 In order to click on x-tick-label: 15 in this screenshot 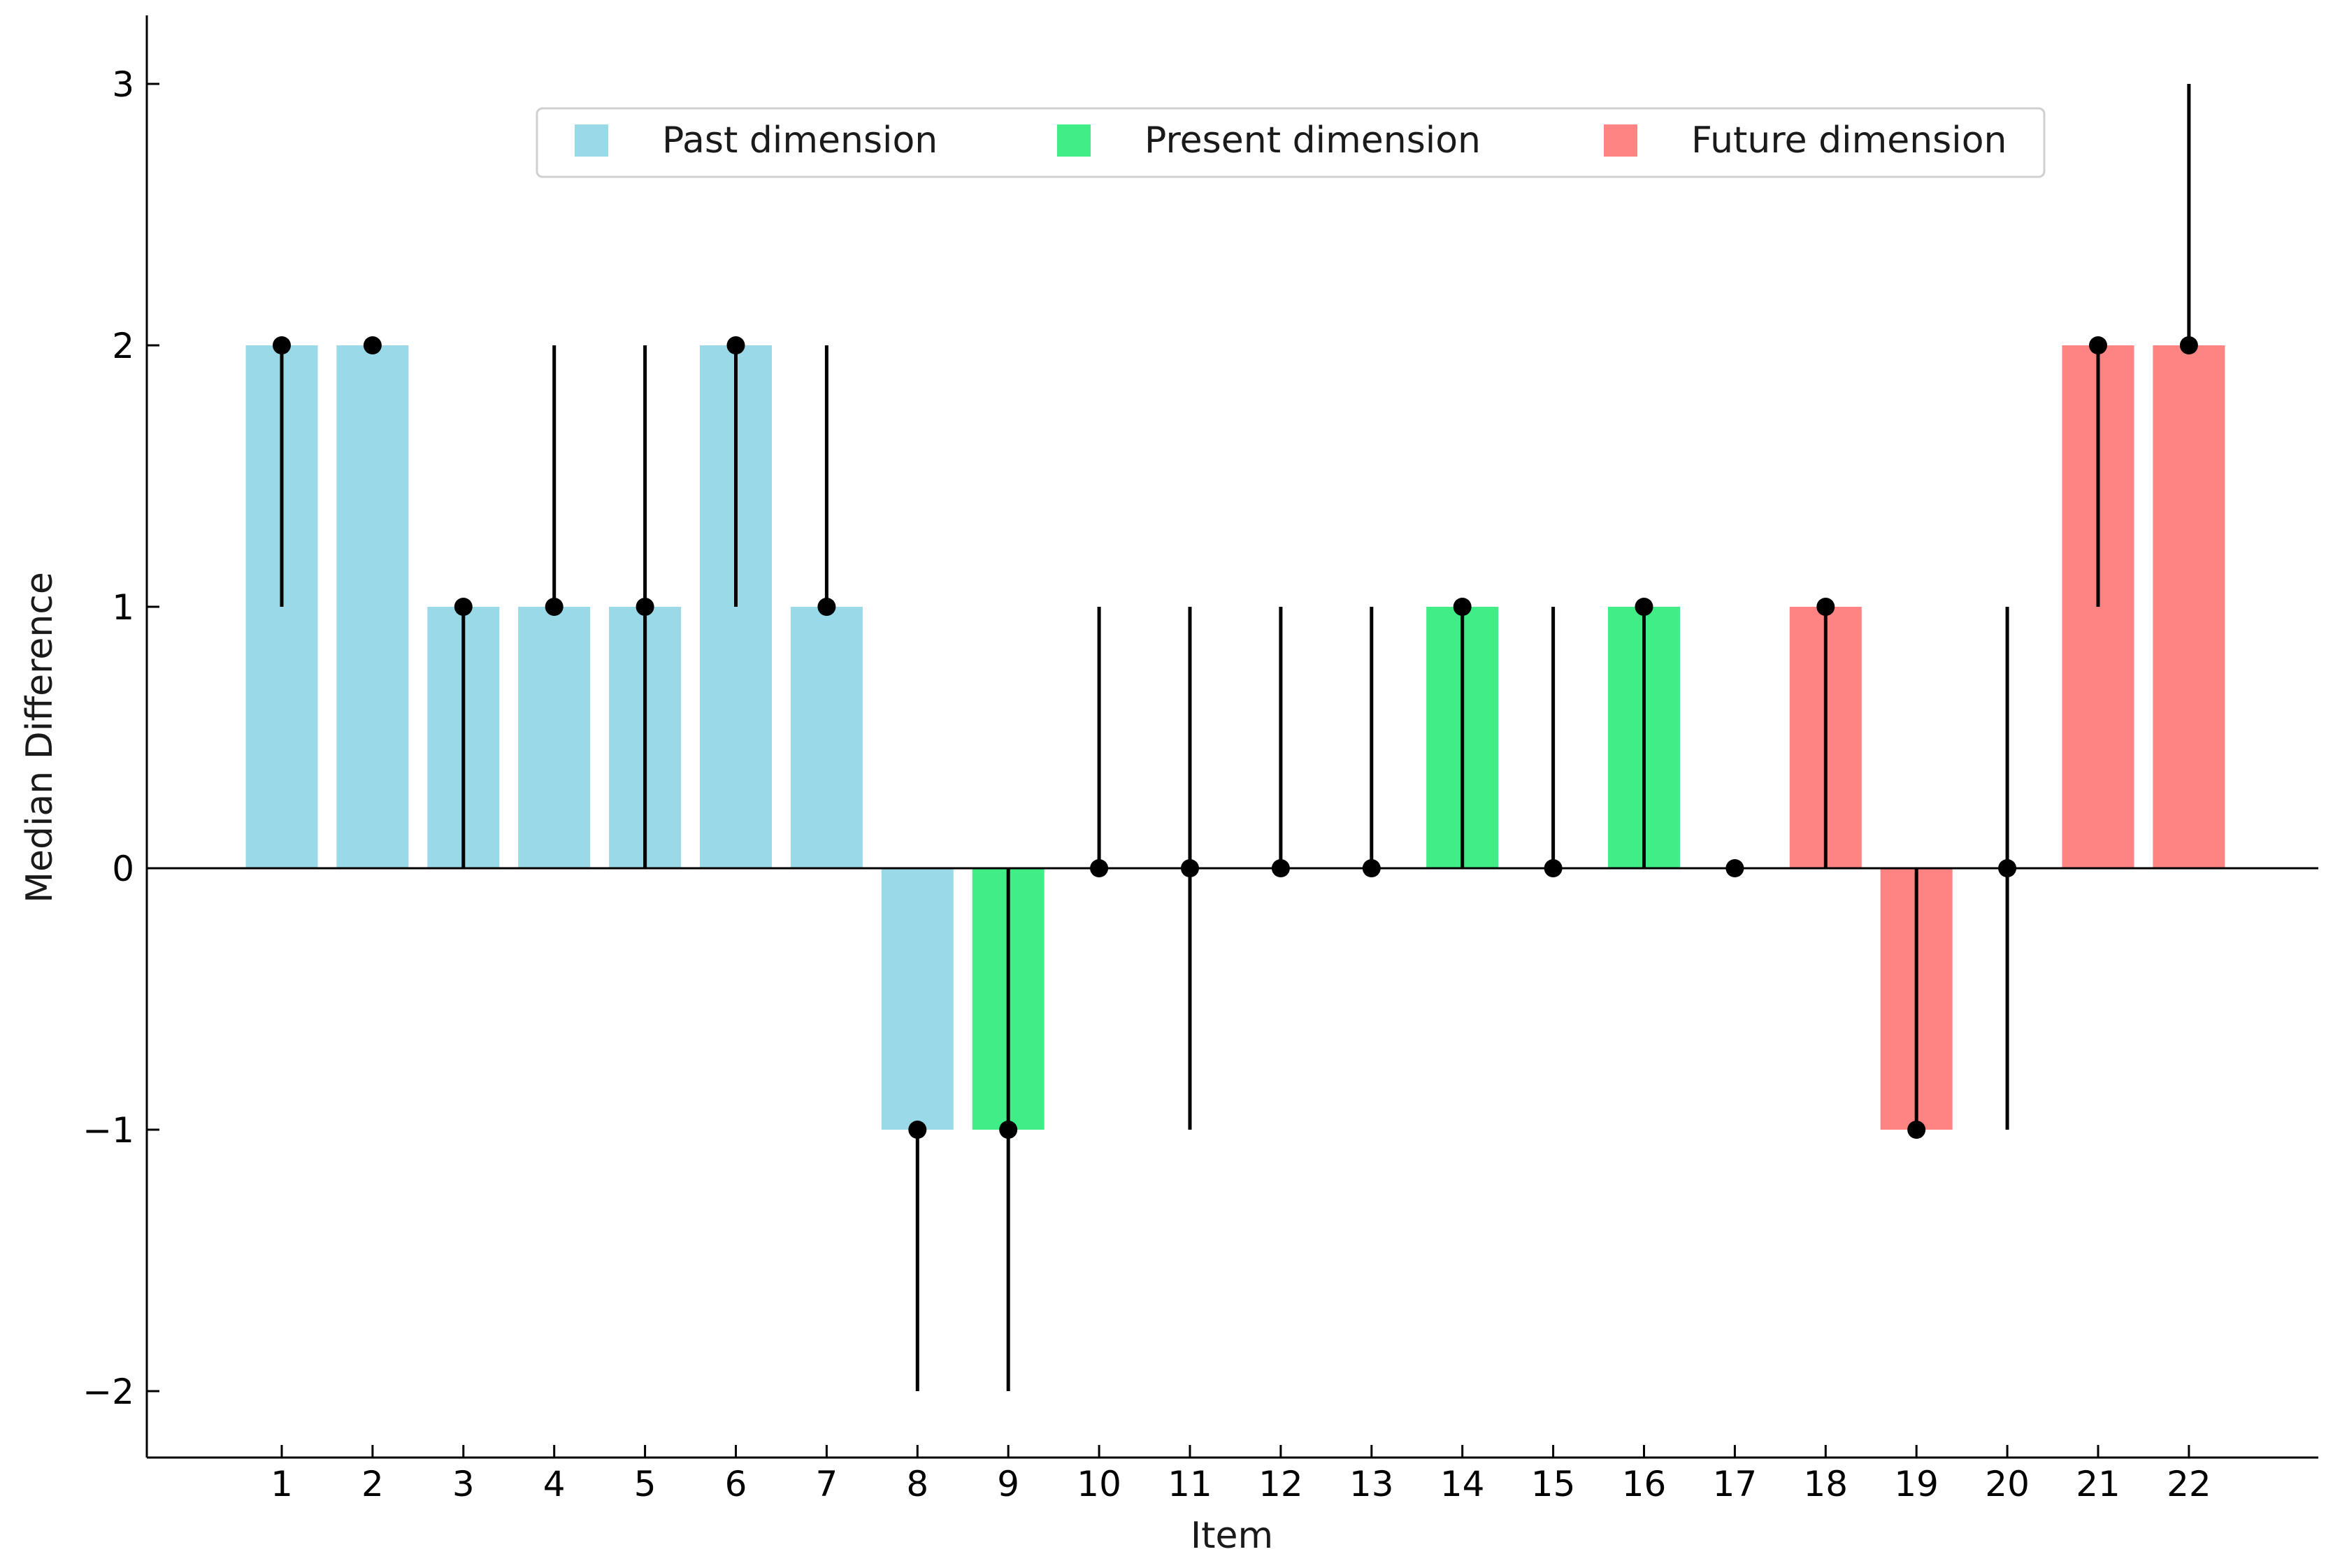, I will do `click(1553, 1484)`.